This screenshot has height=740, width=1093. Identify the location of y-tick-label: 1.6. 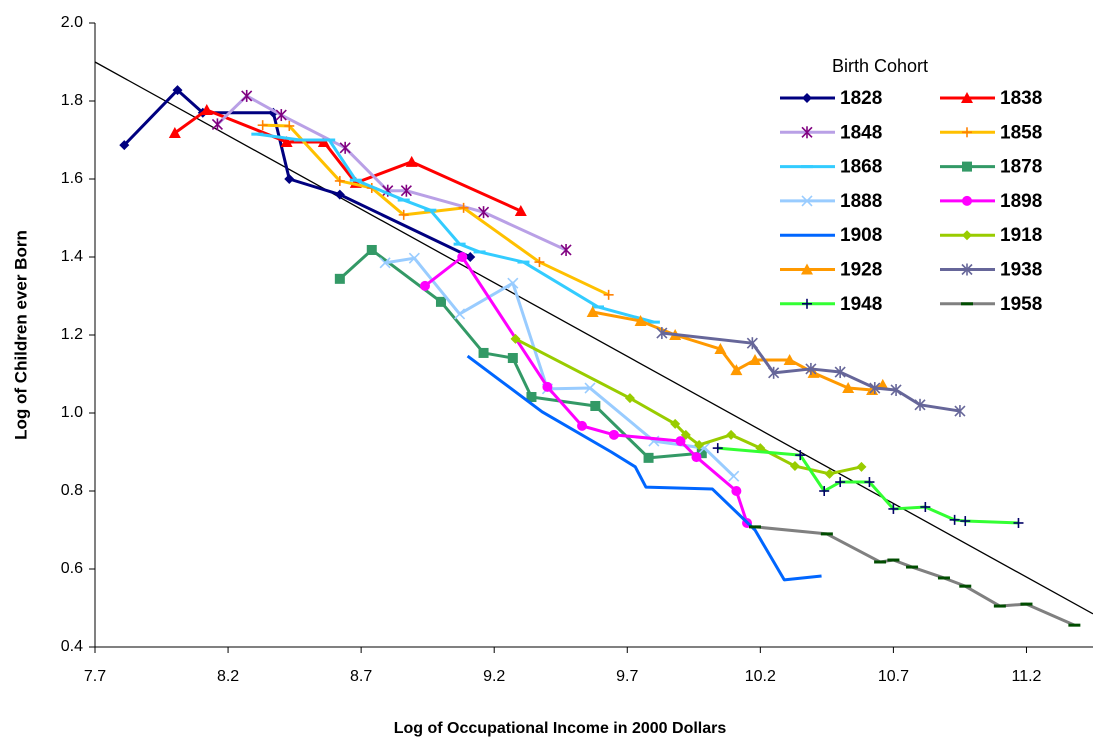
(72, 178).